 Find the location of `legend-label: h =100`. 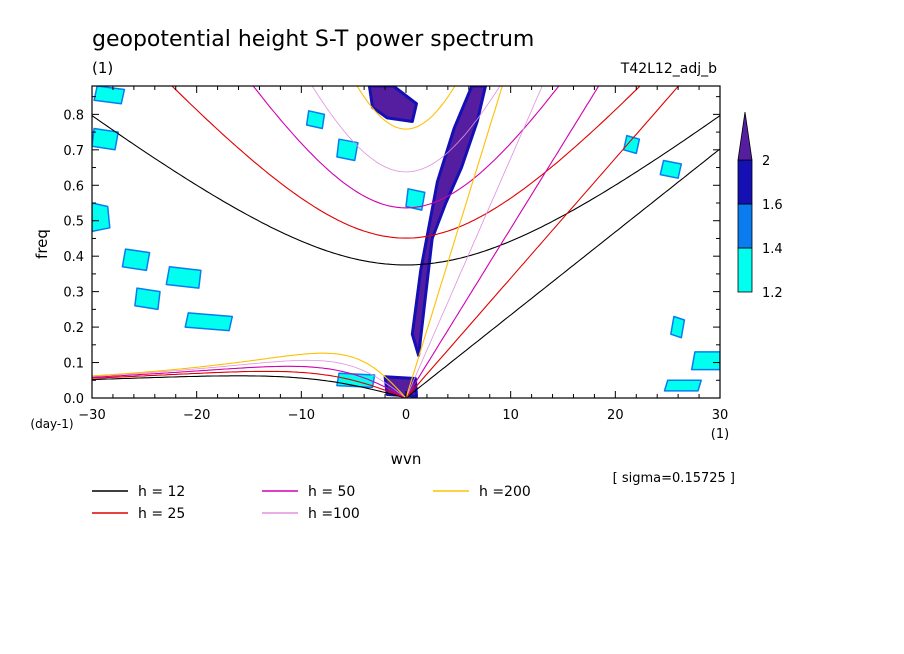

legend-label: h =100 is located at coordinates (334, 514).